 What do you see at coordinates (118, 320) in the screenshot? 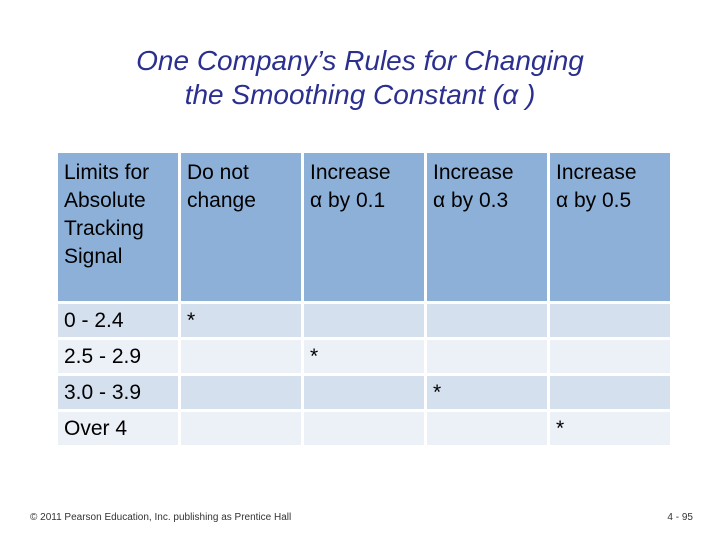
I see `row-limit-cell: 0 - 2.4` at bounding box center [118, 320].